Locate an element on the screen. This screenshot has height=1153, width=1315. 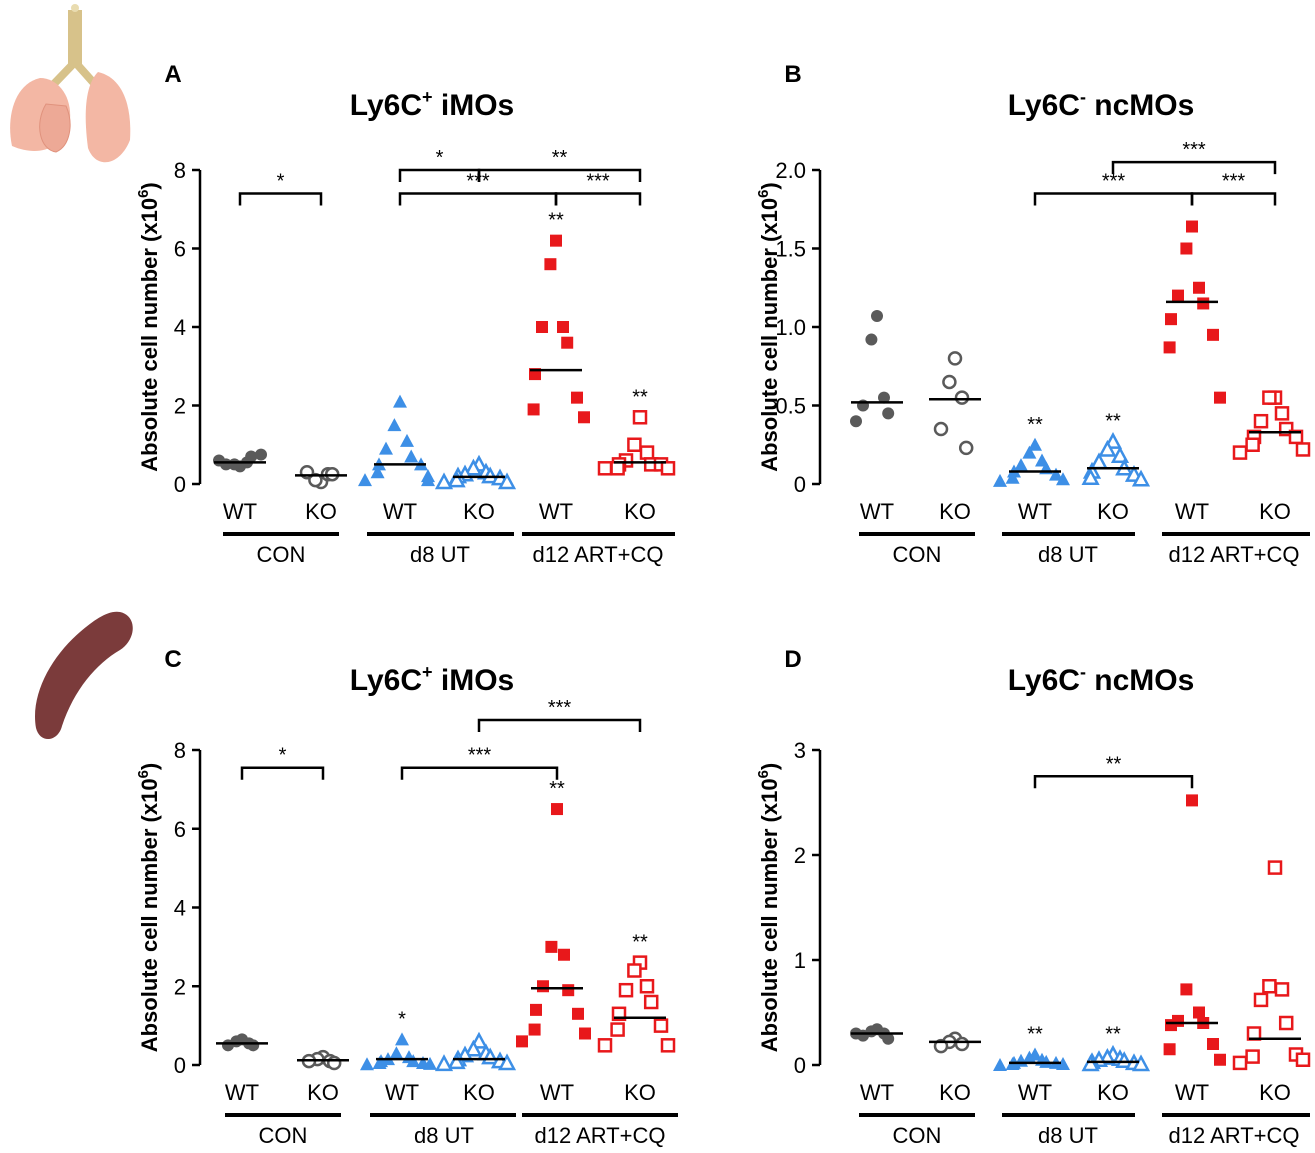
y-tick-label: 1 is located at coordinates (800, 960).